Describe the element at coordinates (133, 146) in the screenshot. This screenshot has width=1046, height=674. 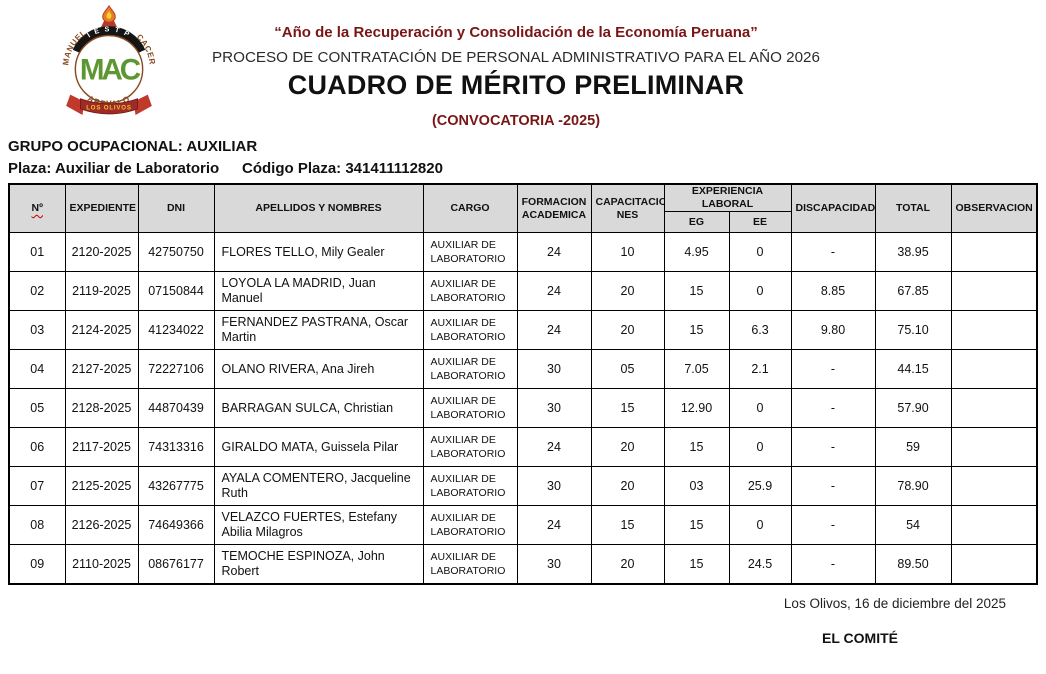
I see `occupational-group-label: GRUPO OCUPACIONAL: AUXILIAR` at that location.